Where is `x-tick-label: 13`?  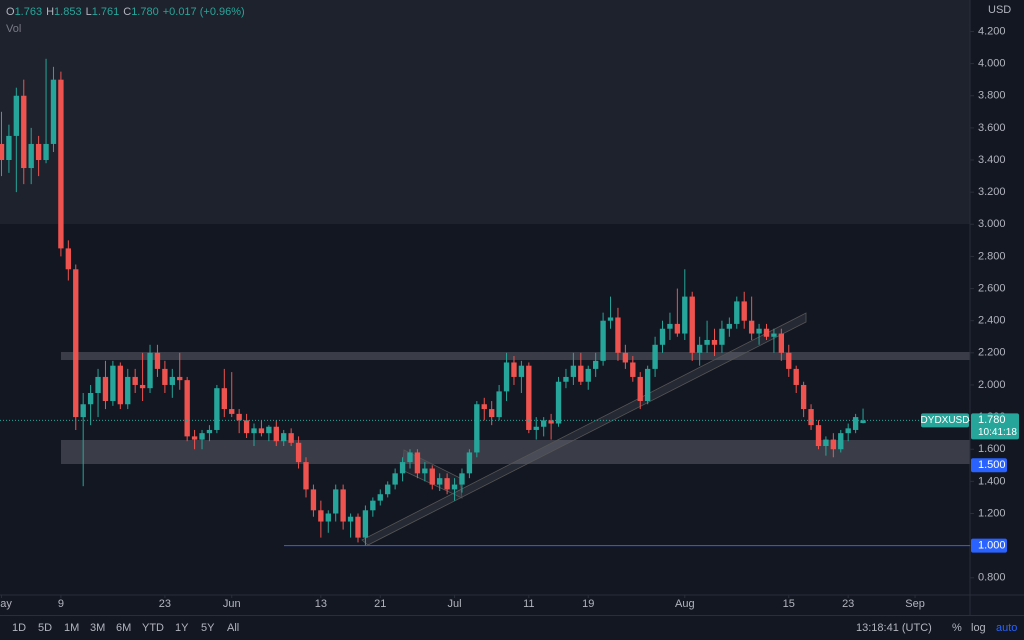
x-tick-label: 13 is located at coordinates (321, 604).